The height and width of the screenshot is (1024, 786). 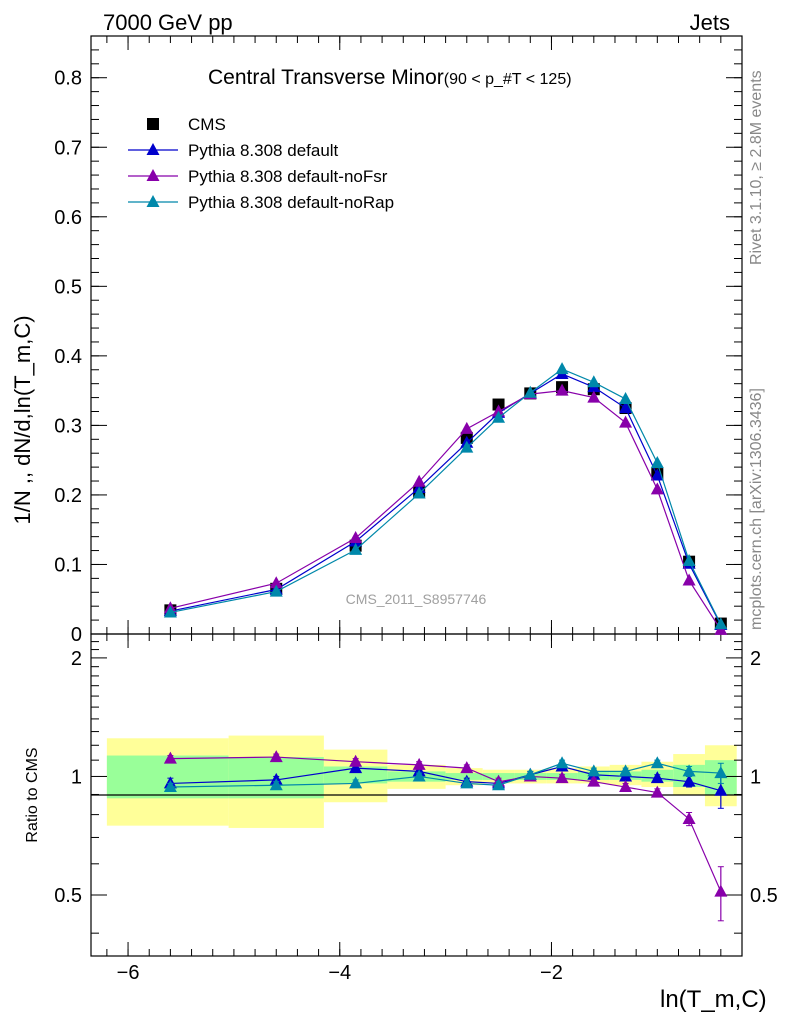 I want to click on chart-title-main: Central Transverse Minor, so click(x=326, y=77).